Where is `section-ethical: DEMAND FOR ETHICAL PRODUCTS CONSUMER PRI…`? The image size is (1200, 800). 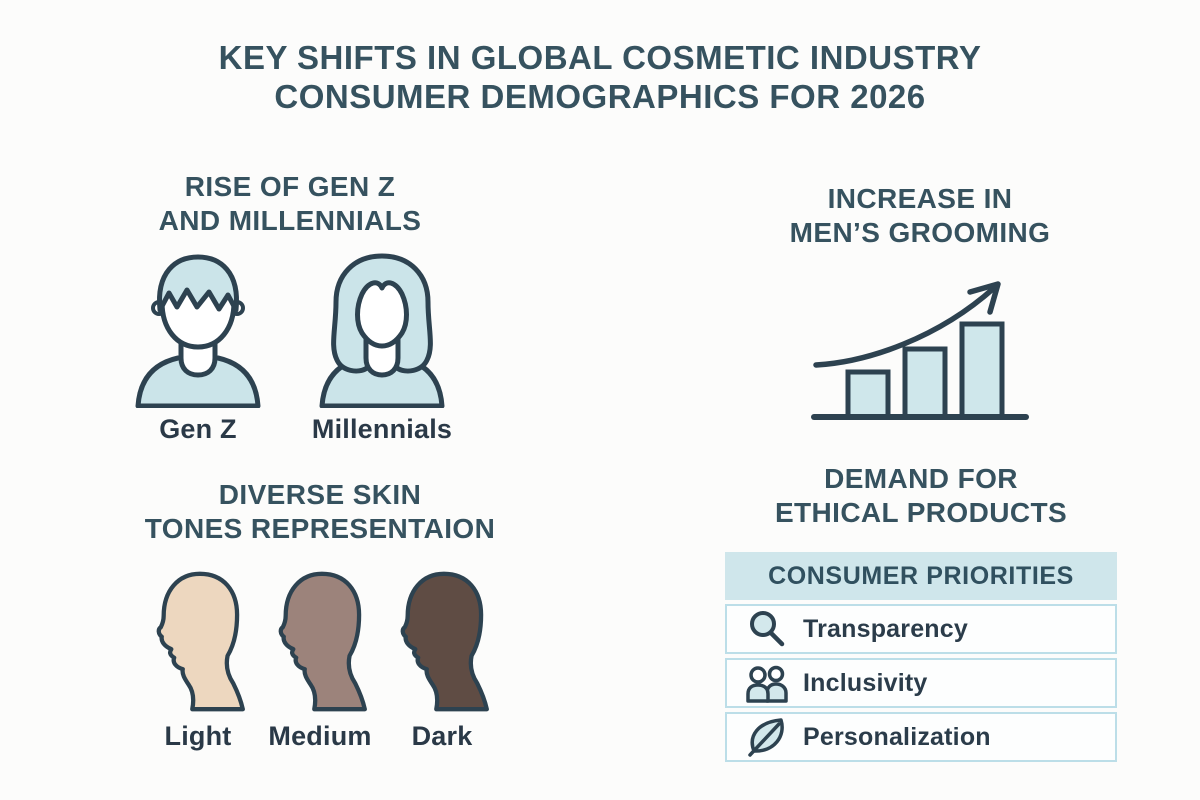
section-ethical: DEMAND FOR ETHICAL PRODUCTS CONSUMER PRI… is located at coordinates (921, 612).